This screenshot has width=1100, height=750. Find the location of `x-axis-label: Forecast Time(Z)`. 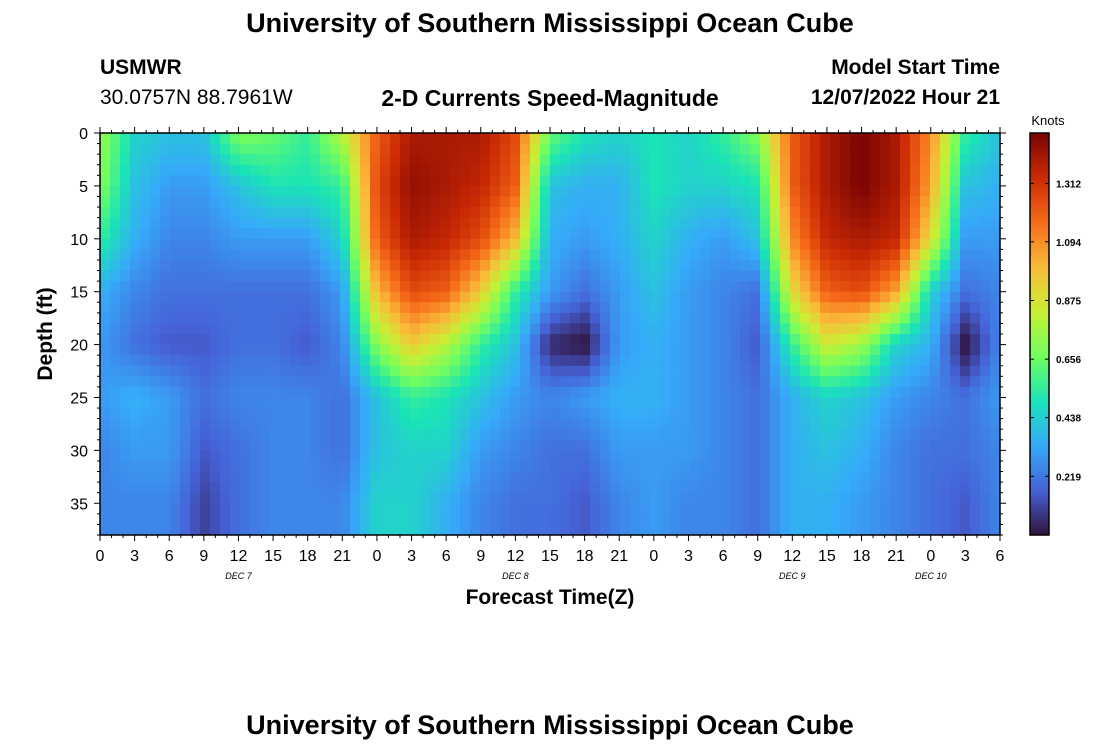

x-axis-label: Forecast Time(Z) is located at coordinates (550, 597).